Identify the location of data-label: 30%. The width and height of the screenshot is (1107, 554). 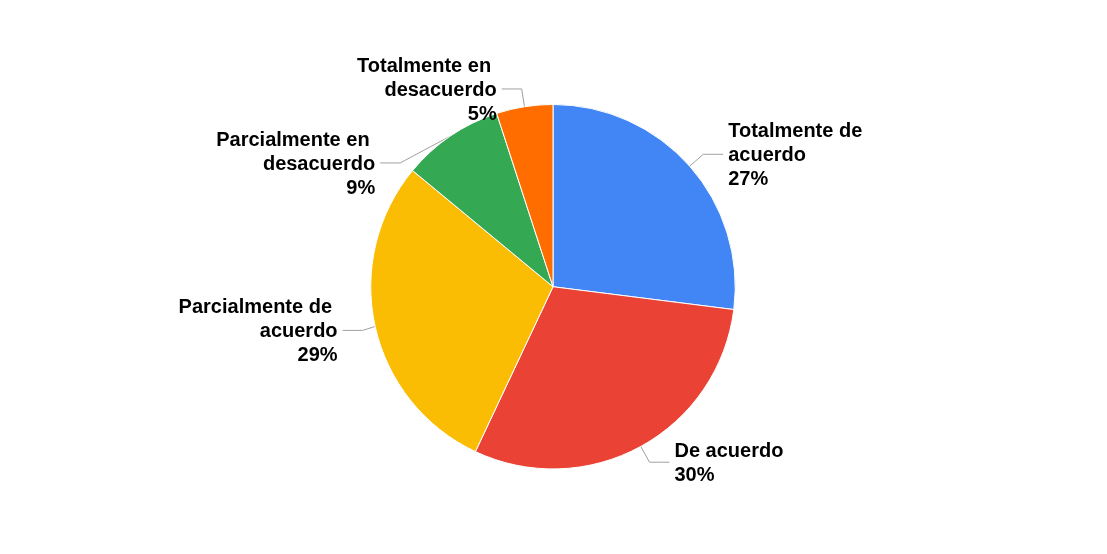
(694, 474).